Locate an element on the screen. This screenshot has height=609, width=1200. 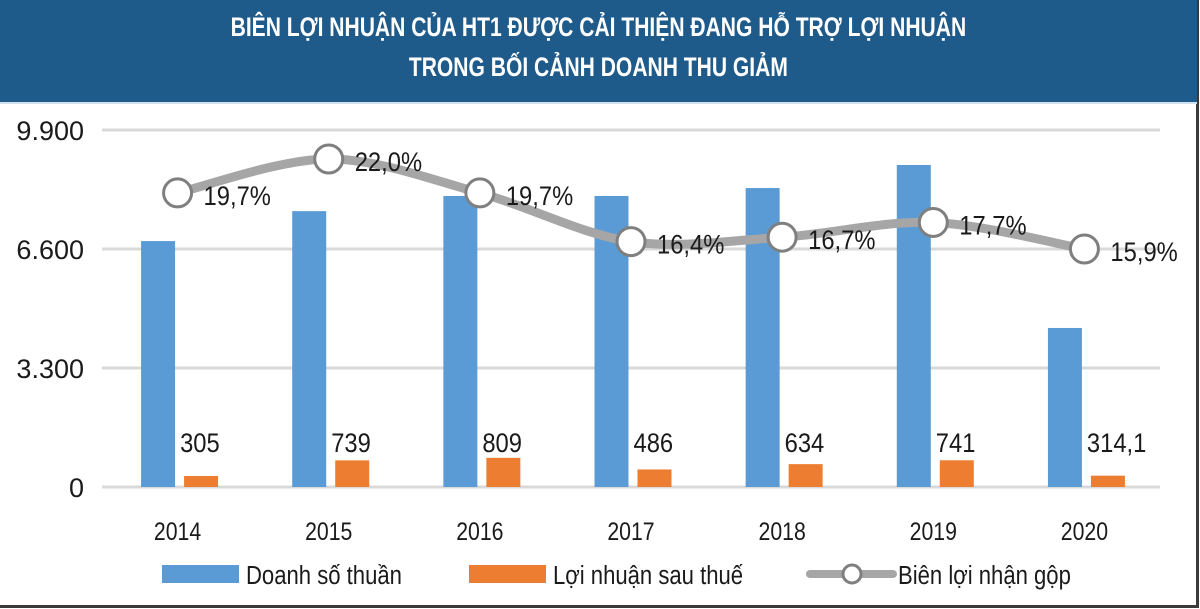
legend-label-doanh-so-thuan: Doanh số thuần is located at coordinates (324, 575).